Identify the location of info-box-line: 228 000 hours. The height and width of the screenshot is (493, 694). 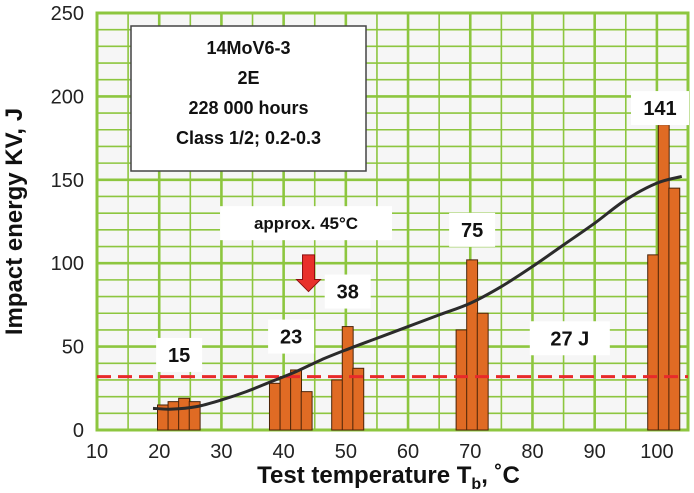
(248, 108).